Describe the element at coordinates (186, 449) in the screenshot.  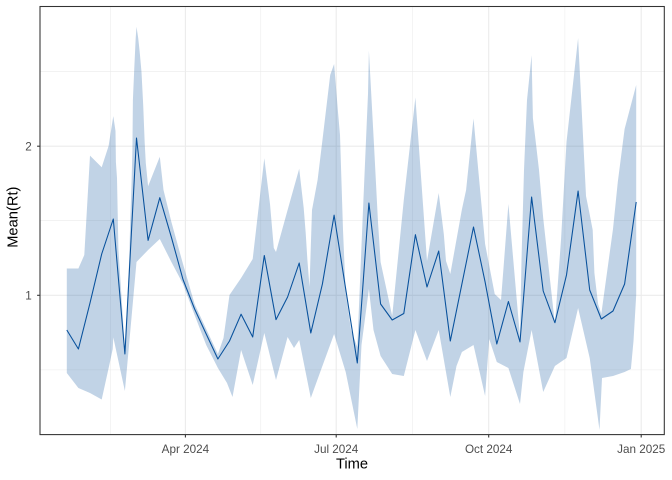
I see `svg-text: Apr 2024` at that location.